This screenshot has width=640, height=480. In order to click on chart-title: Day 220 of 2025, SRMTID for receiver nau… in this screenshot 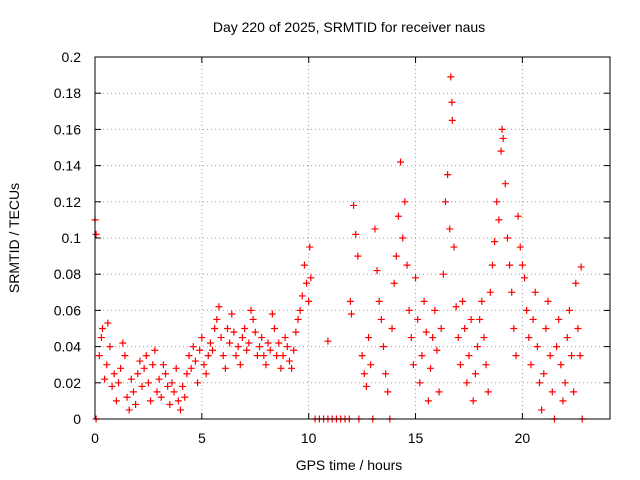, I will do `click(349, 27)`.